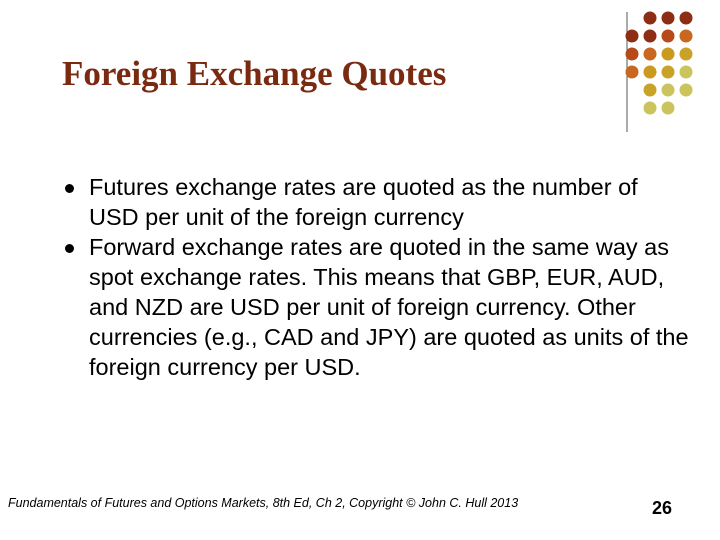 This screenshot has height=540, width=720. Describe the element at coordinates (254, 73) in the screenshot. I see `slide-title: Foreign Exchange Quotes` at that location.